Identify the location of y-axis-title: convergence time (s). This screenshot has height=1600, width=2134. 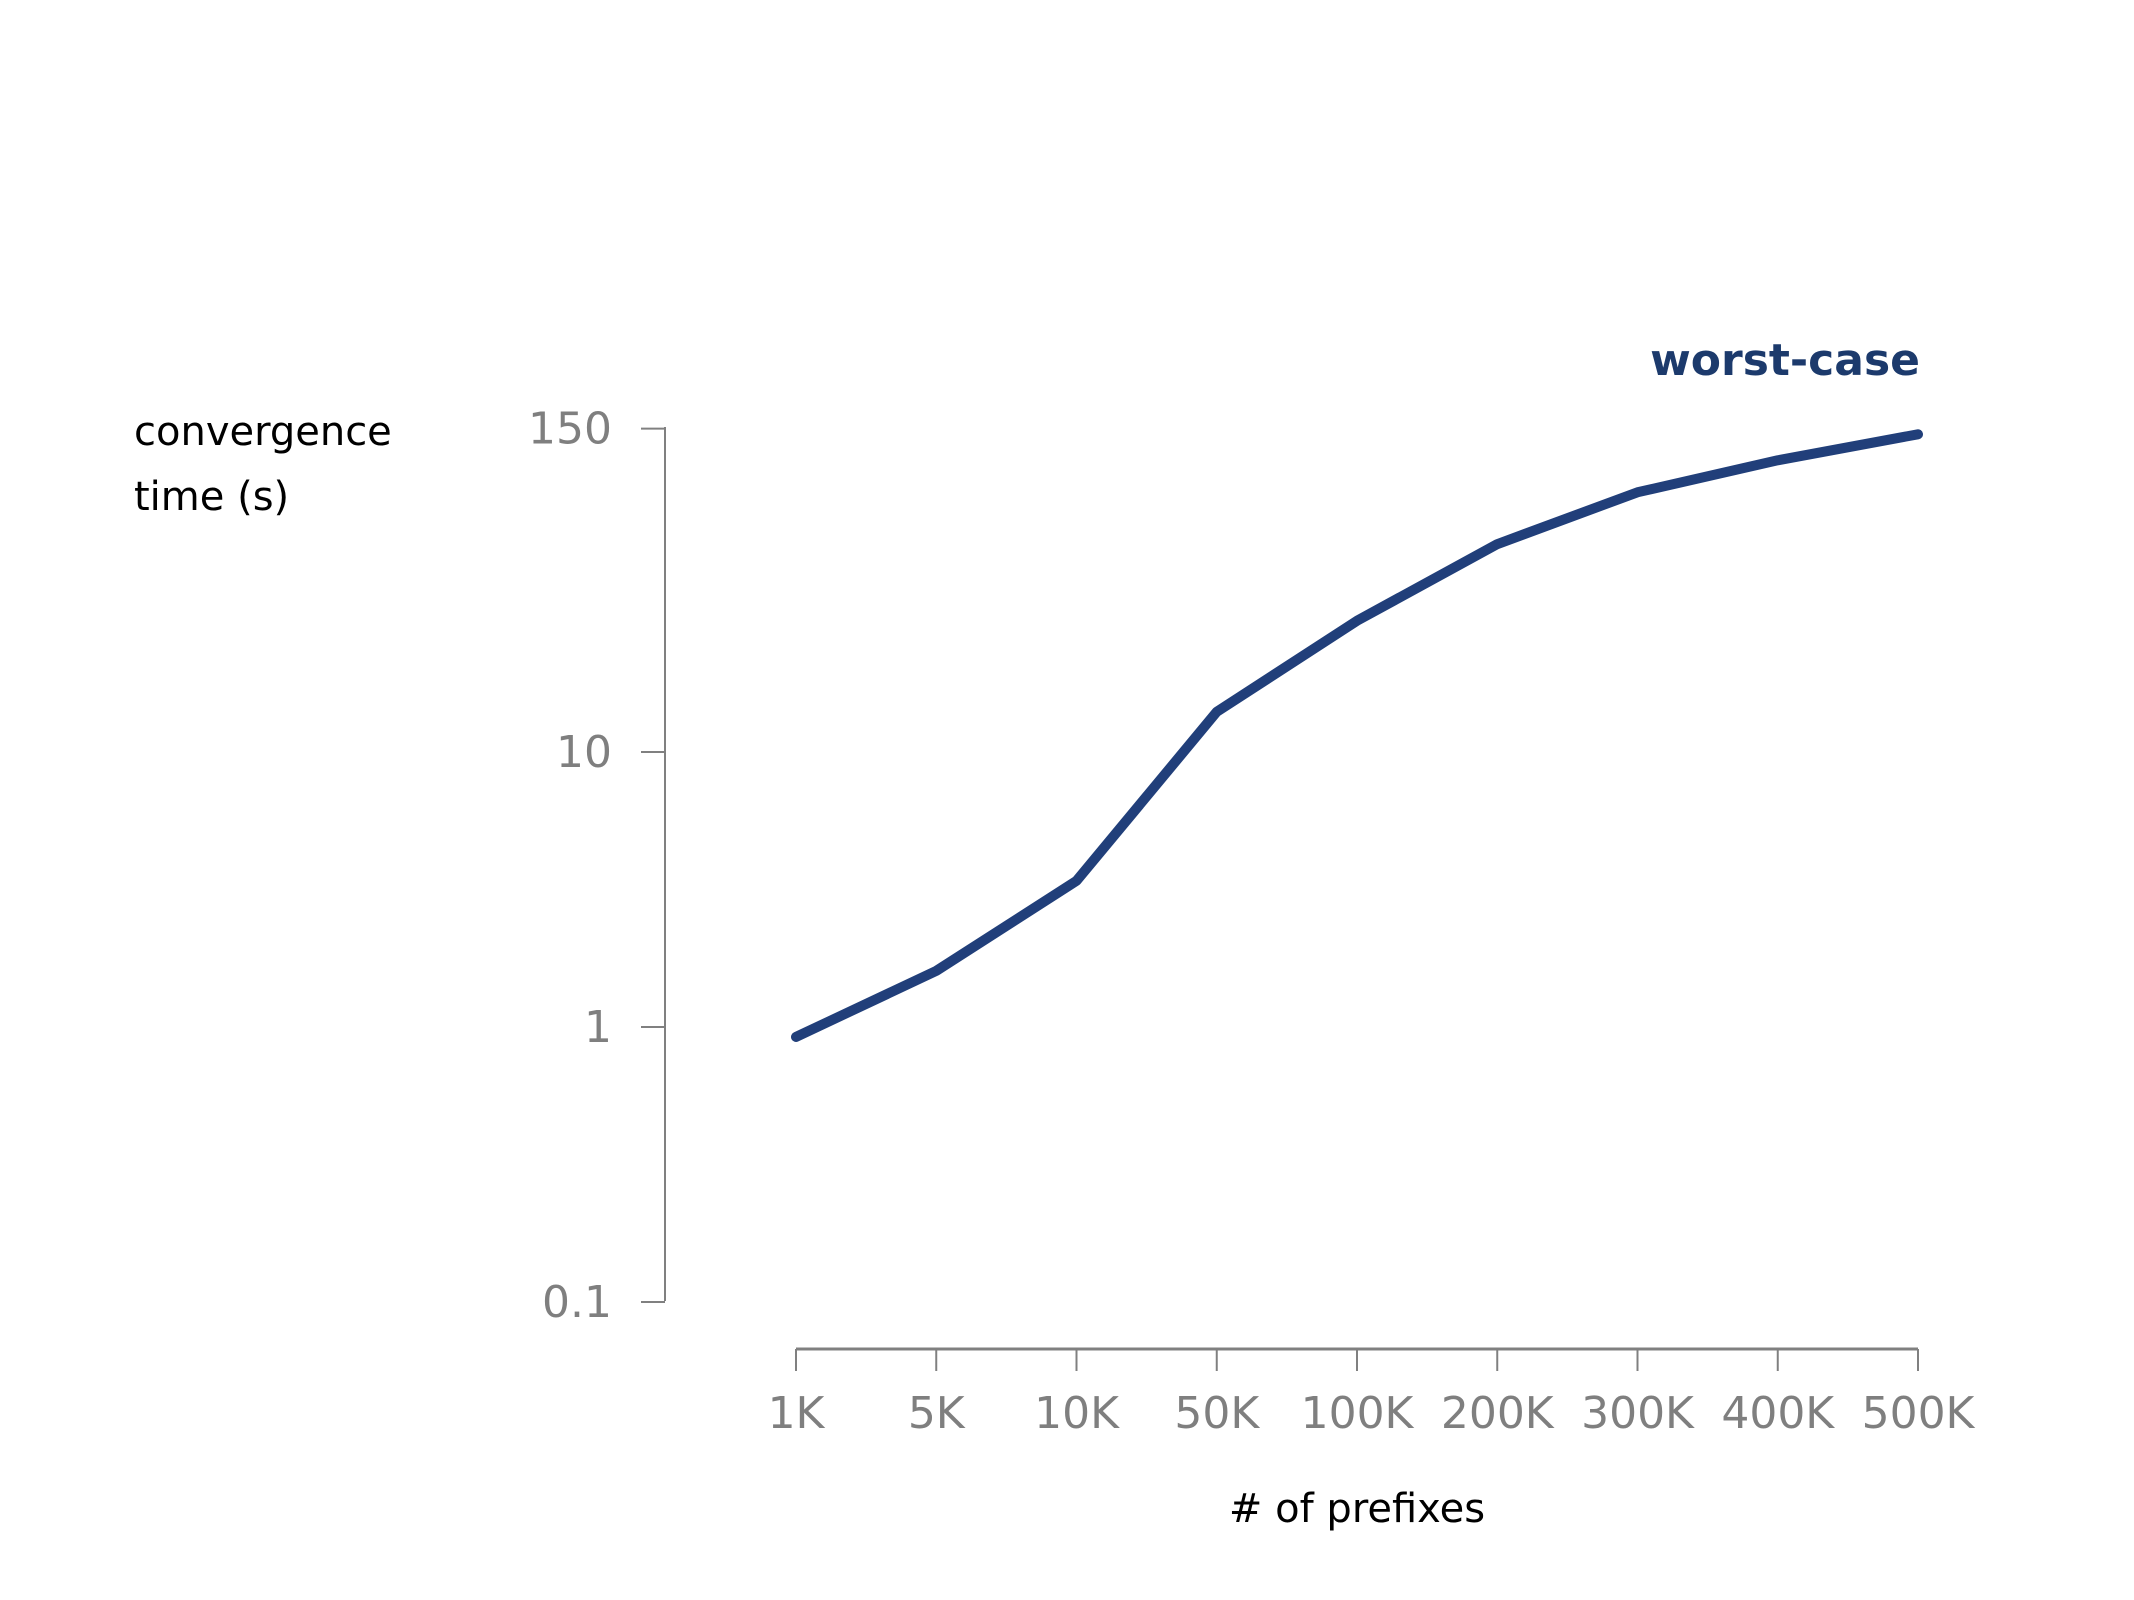
(263, 464).